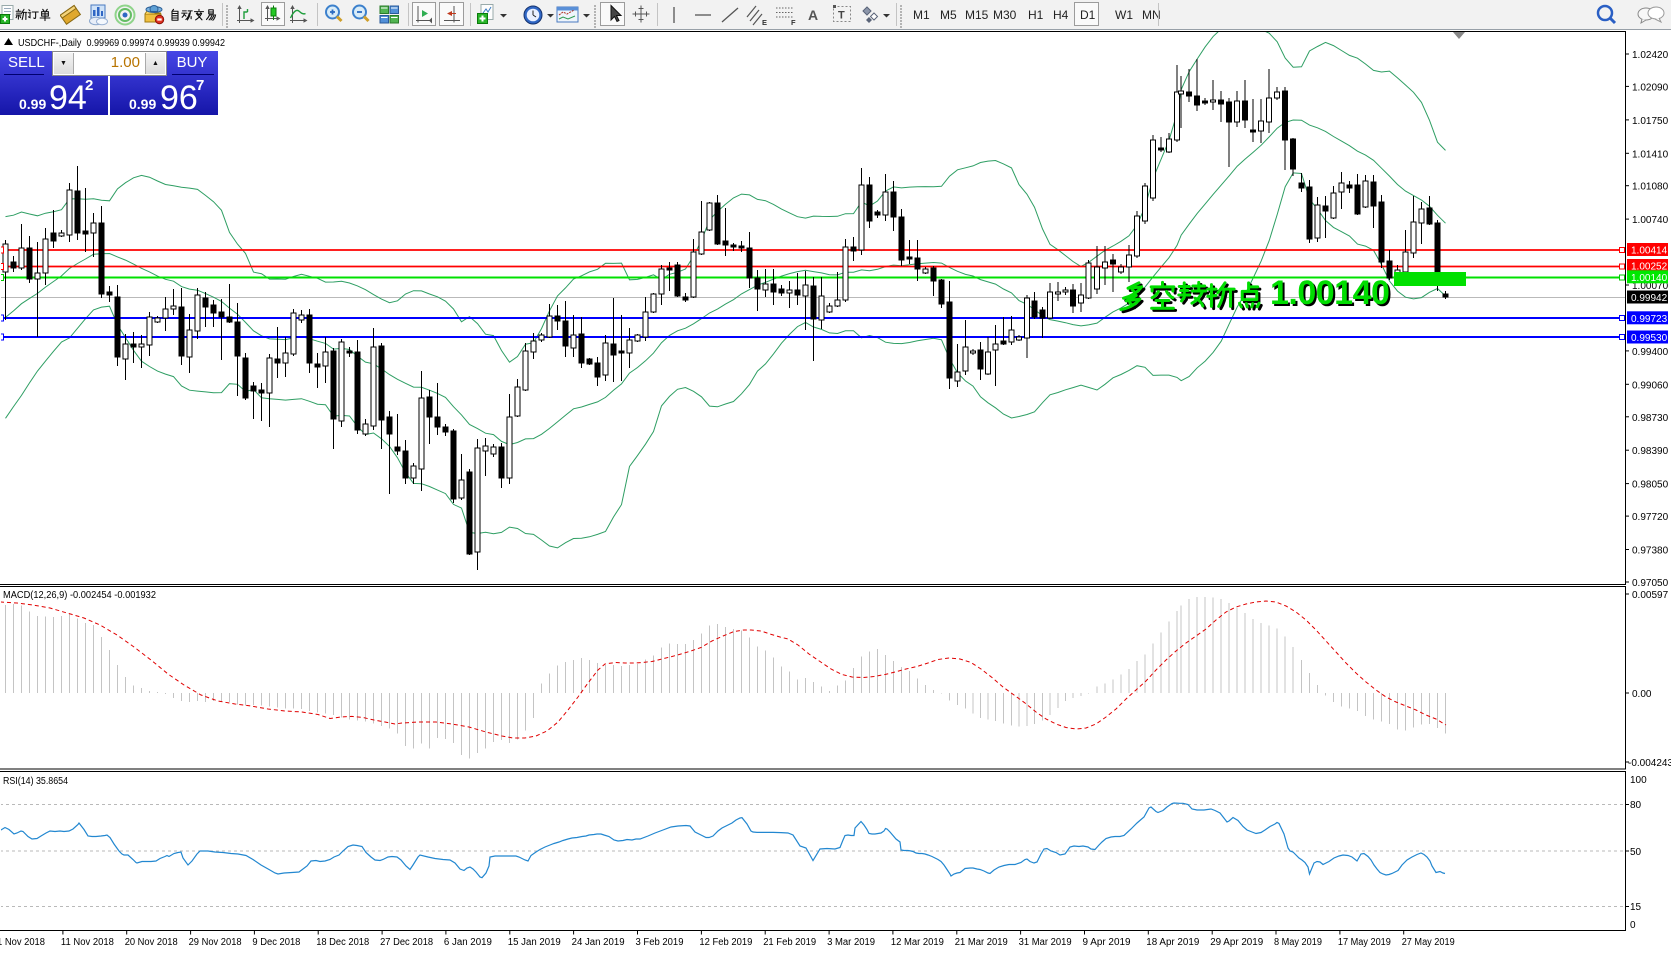 The height and width of the screenshot is (956, 1671). What do you see at coordinates (1650, 517) in the screenshot?
I see `svg-text: 0.97720` at bounding box center [1650, 517].